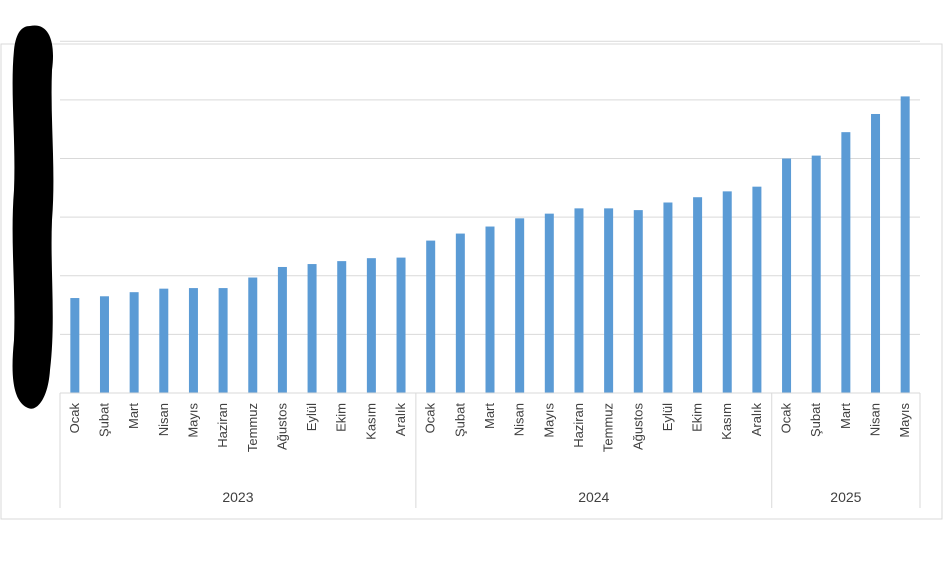 The width and height of the screenshot is (943, 564). Describe the element at coordinates (845, 497) in the screenshot. I see `group-label-2025: 2025` at that location.